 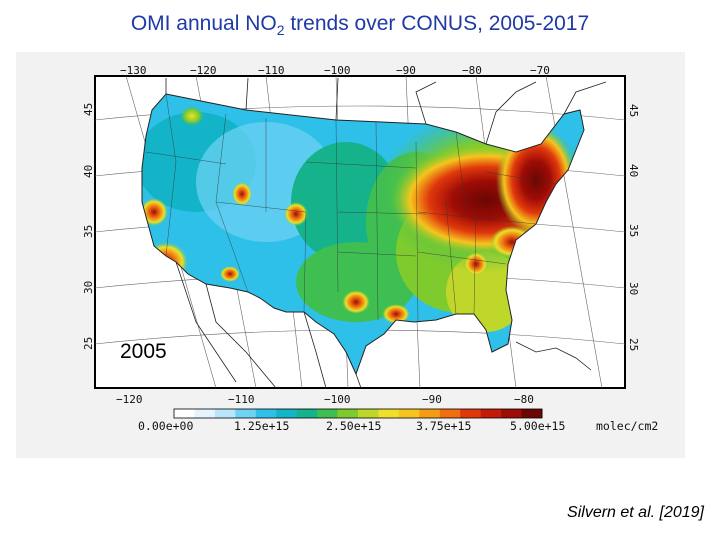 What do you see at coordinates (635, 512) in the screenshot?
I see `citation: Silvern et al. [2019]` at bounding box center [635, 512].